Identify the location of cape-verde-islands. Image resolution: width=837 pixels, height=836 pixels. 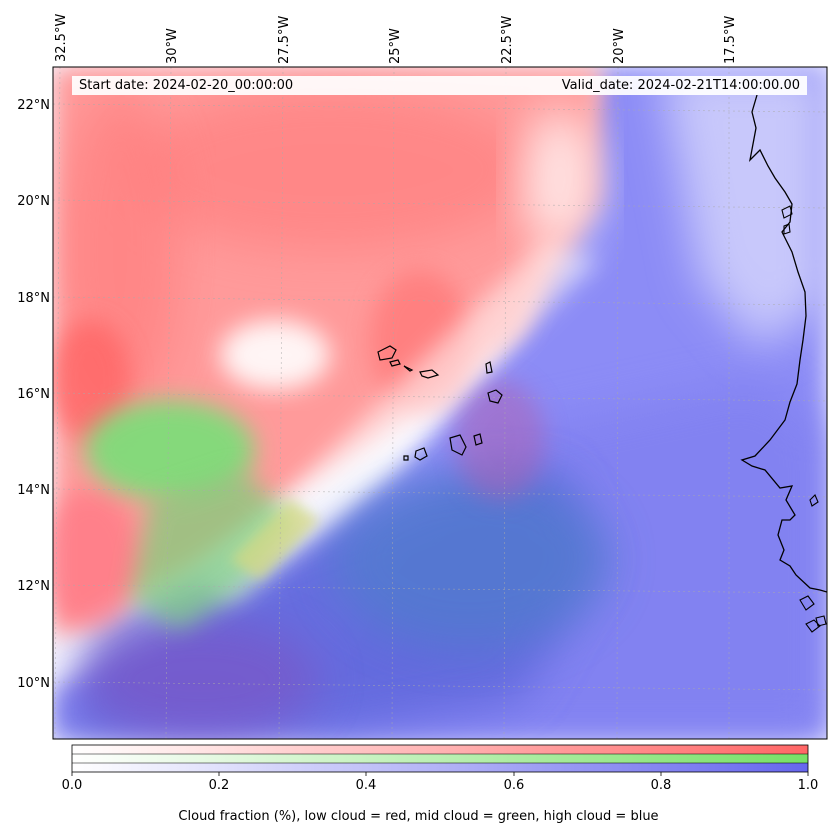
(440, 403).